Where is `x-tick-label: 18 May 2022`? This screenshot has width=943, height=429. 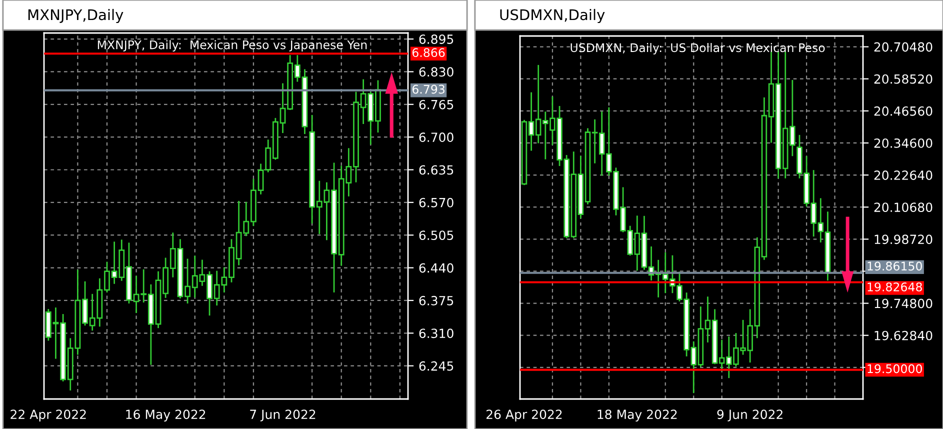 x-tick-label: 18 May 2022 is located at coordinates (637, 416).